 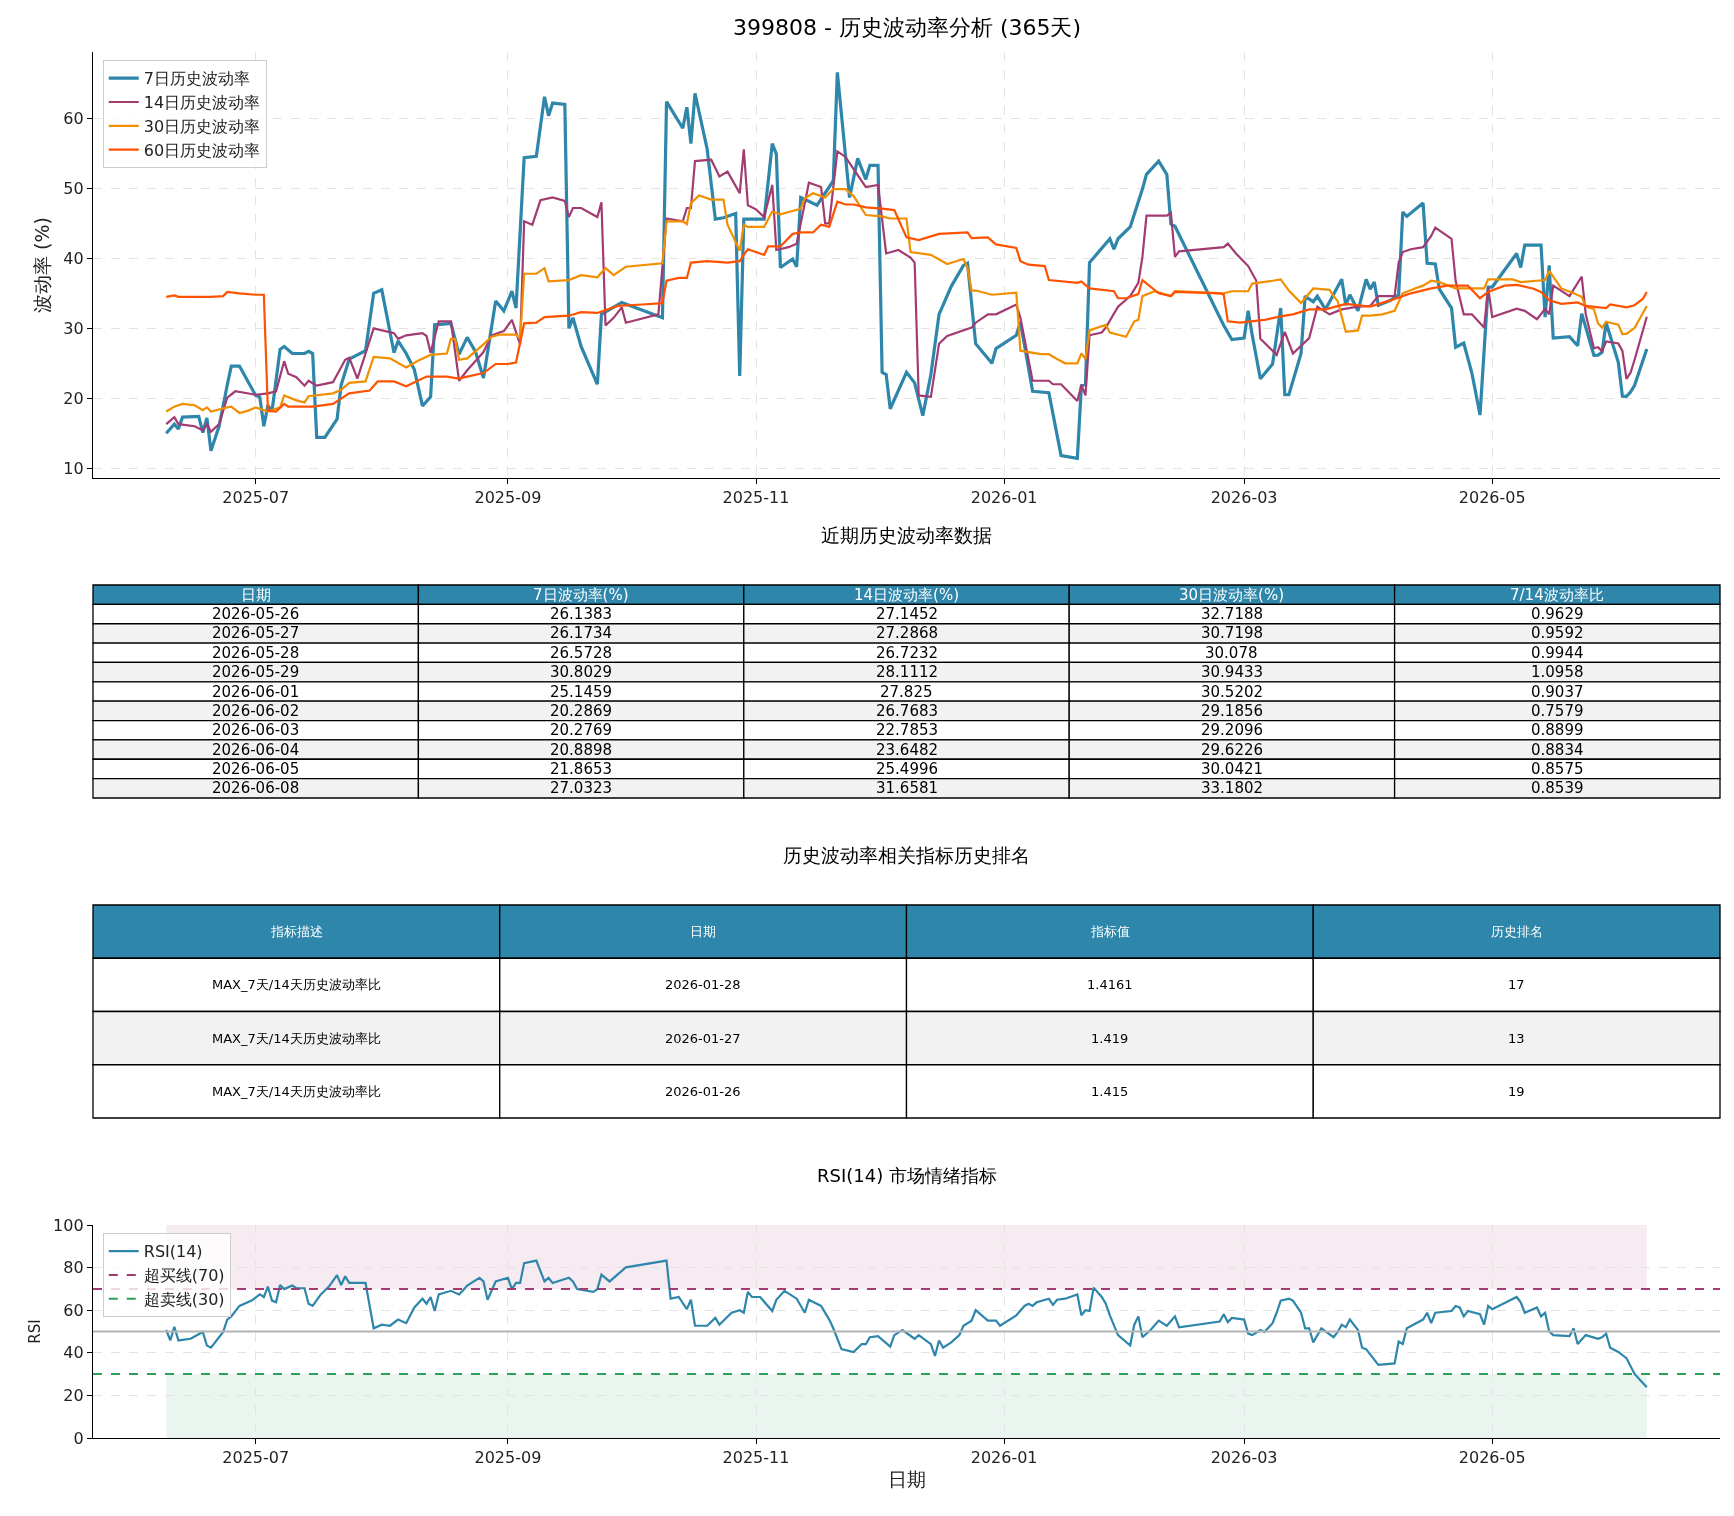 I want to click on text: 22.7853, so click(x=907, y=730).